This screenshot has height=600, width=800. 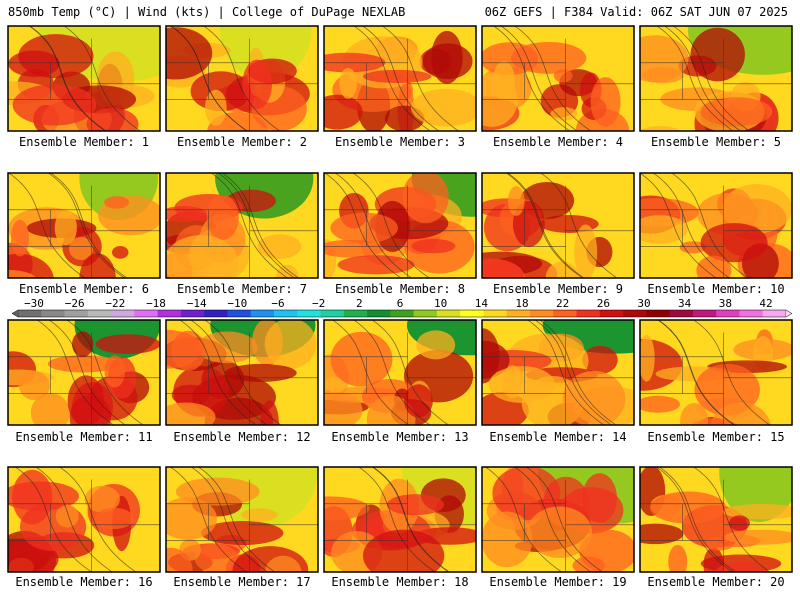 What do you see at coordinates (115, 303) in the screenshot?
I see `colorbar-tick-label: −22` at bounding box center [115, 303].